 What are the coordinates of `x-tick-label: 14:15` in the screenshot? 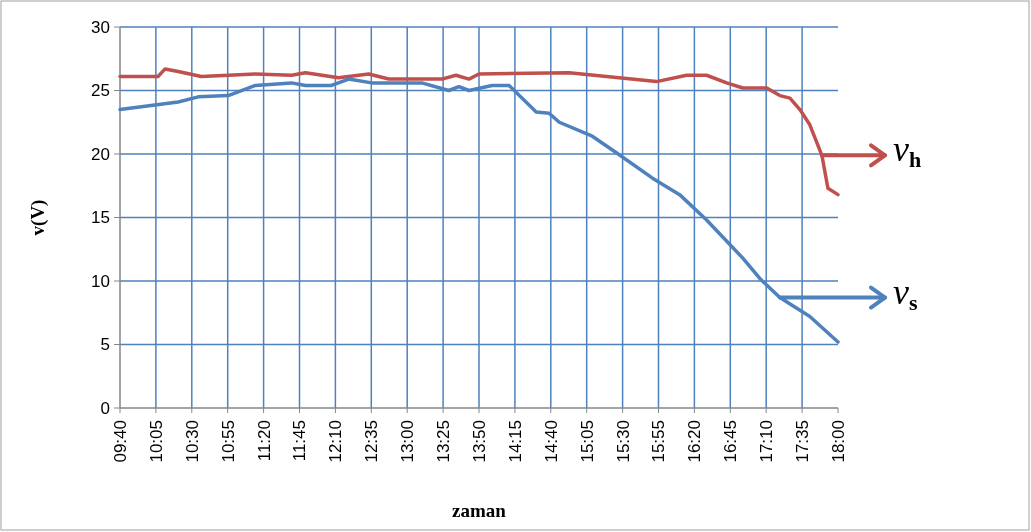 It's located at (515, 441).